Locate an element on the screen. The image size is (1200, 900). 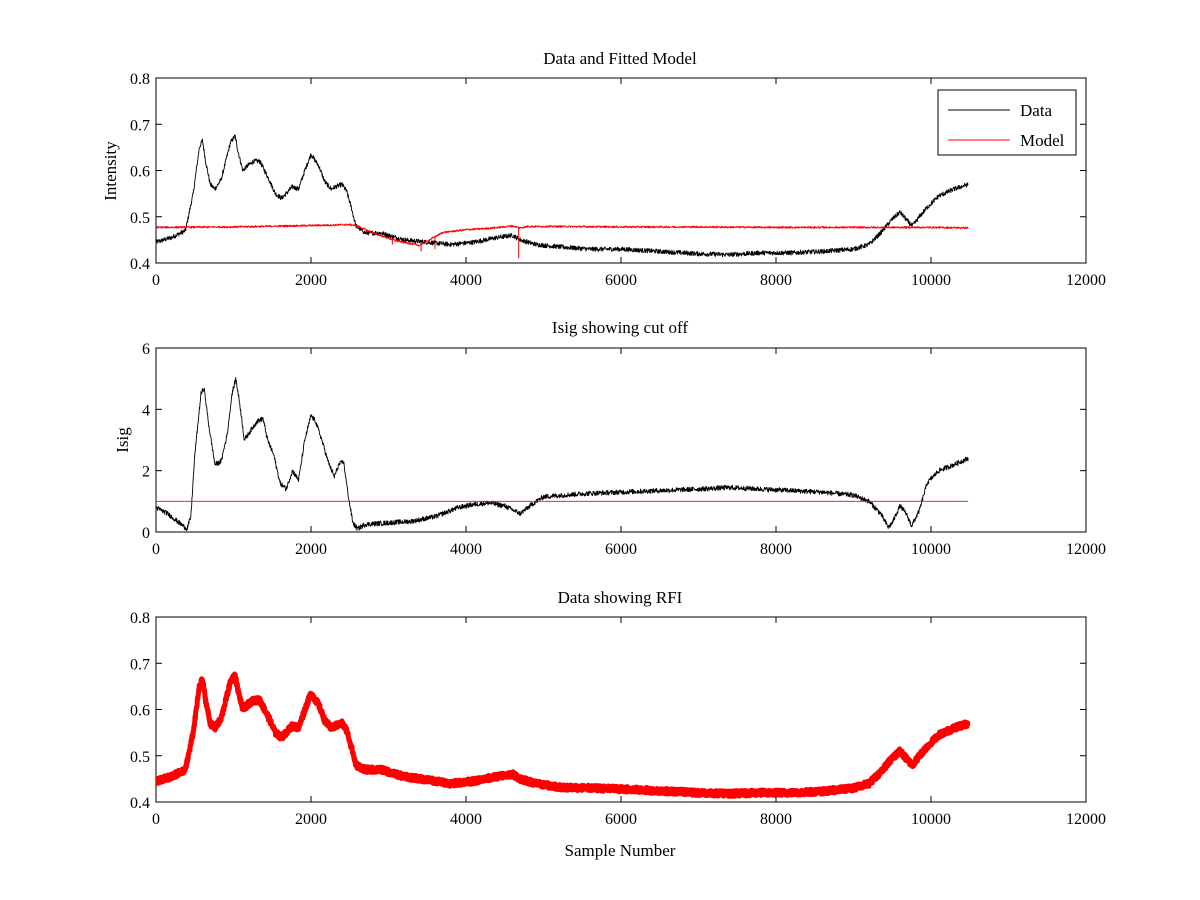
panel-title: Isig showing cut off is located at coordinates (620, 327).